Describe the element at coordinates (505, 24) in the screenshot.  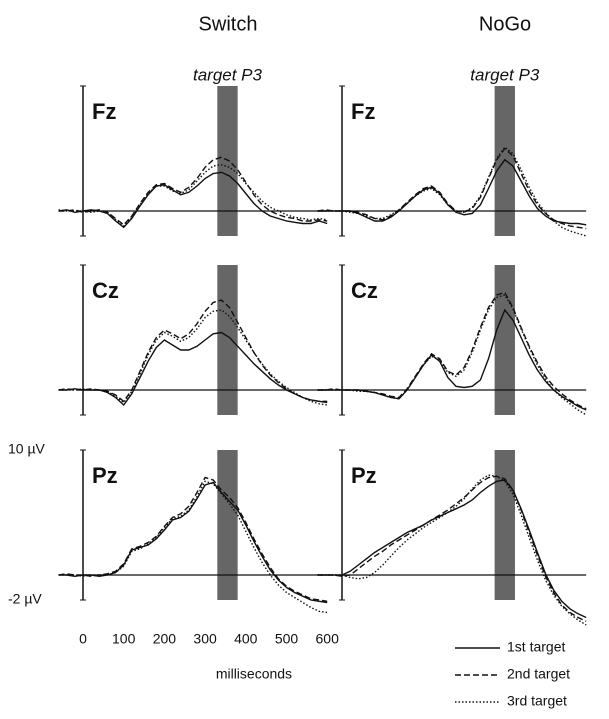
I see `column-title: NoGo` at that location.